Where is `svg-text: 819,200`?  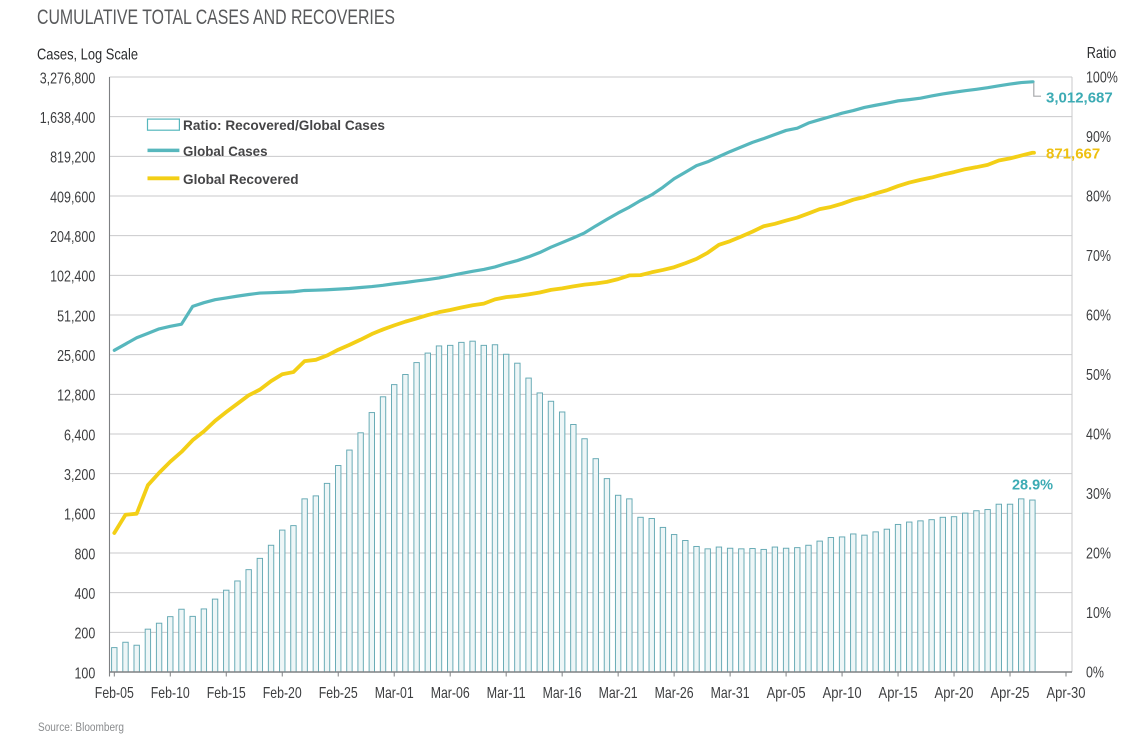
svg-text: 819,200 is located at coordinates (72, 158).